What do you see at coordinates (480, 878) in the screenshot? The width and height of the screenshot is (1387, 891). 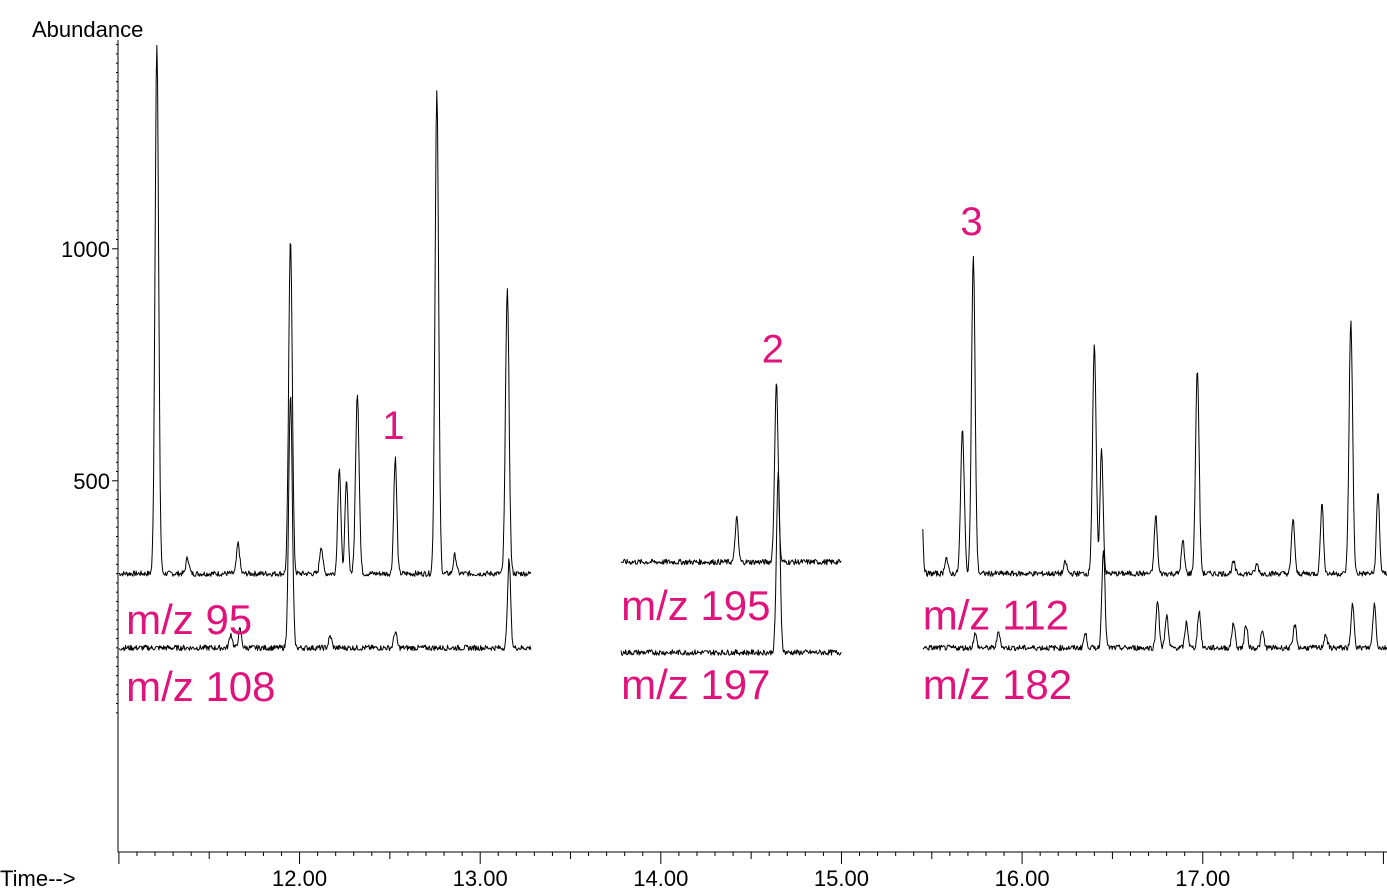 I see `x-tick-label: 13.00` at bounding box center [480, 878].